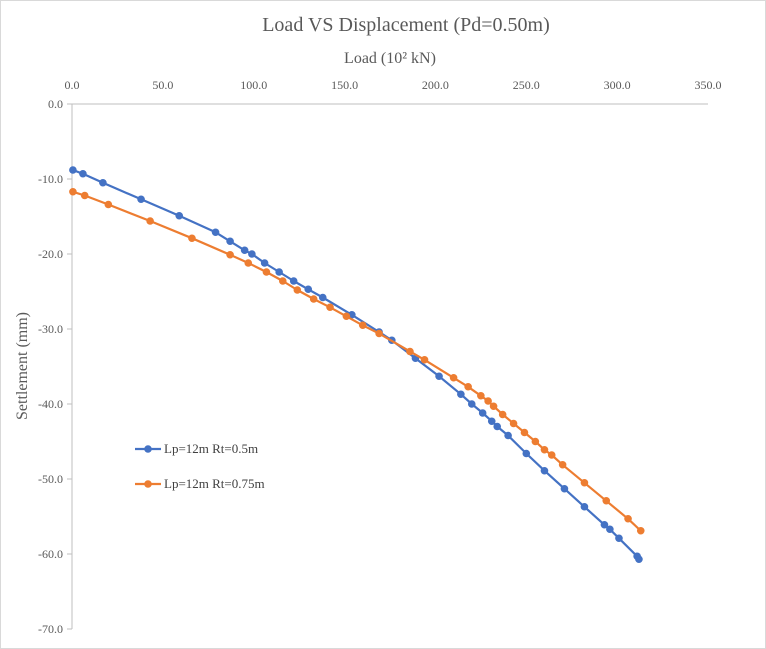 The image size is (766, 649). Describe the element at coordinates (344, 85) in the screenshot. I see `x-tick-label: 150.0` at that location.